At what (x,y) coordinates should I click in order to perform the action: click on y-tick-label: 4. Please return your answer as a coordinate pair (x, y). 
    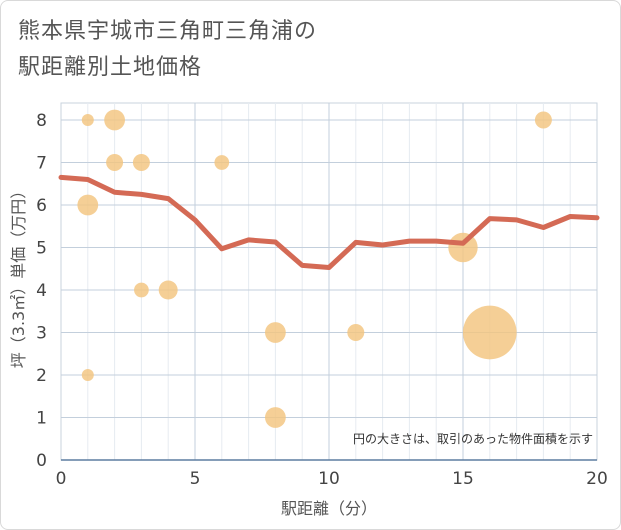
    Looking at the image, I should click on (41, 291).